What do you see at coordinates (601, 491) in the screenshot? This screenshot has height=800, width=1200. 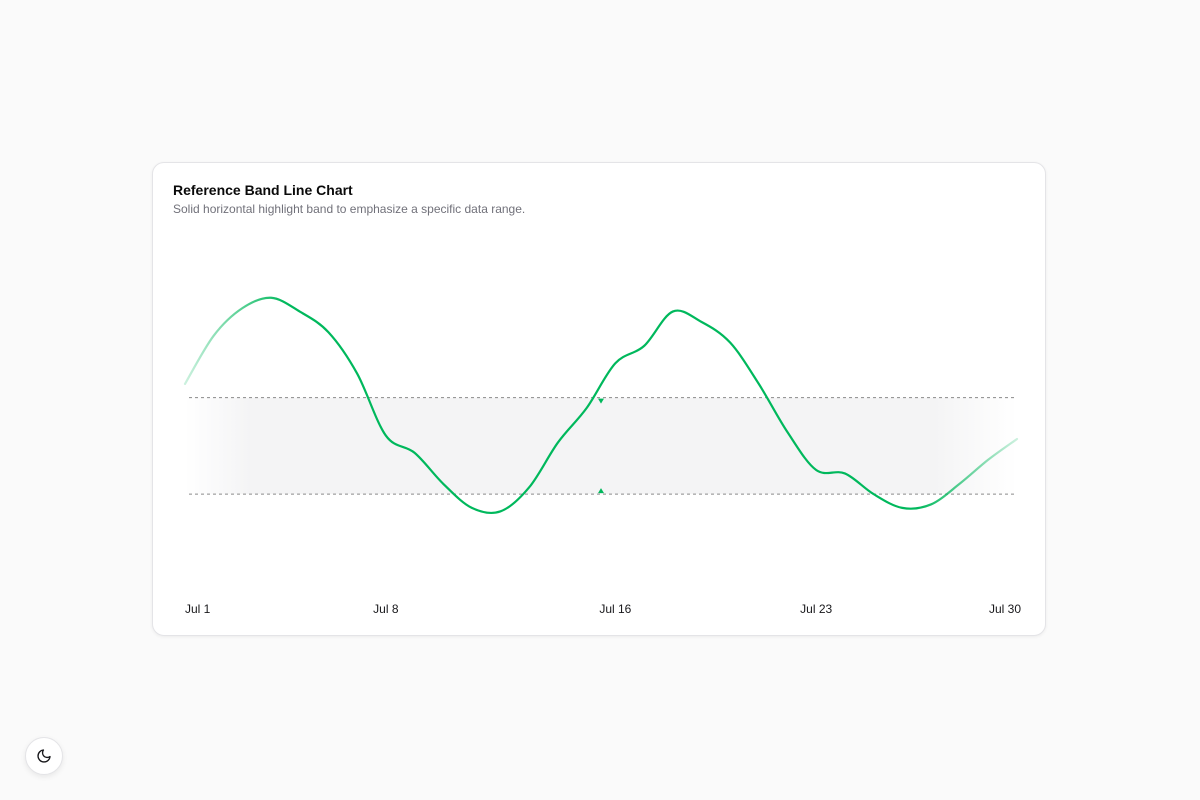 I see `band-lower-marker` at bounding box center [601, 491].